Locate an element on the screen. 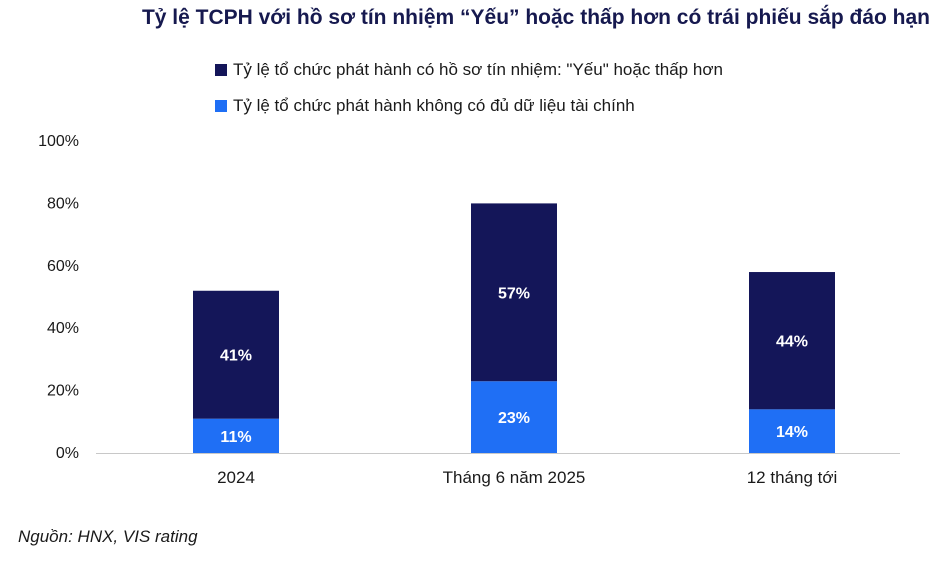 The width and height of the screenshot is (935, 563). y-tick-label: 60% is located at coordinates (63, 266).